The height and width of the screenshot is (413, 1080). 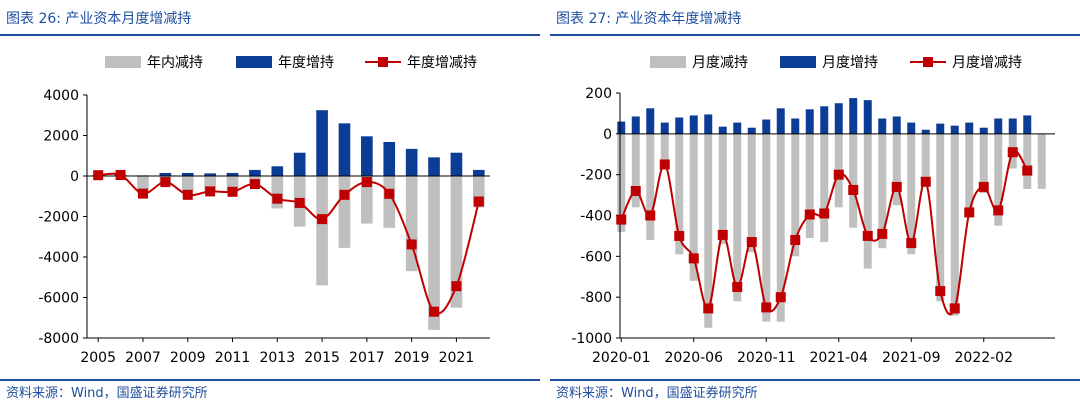 I want to click on y-tick-label: -4000, so click(x=58, y=258).